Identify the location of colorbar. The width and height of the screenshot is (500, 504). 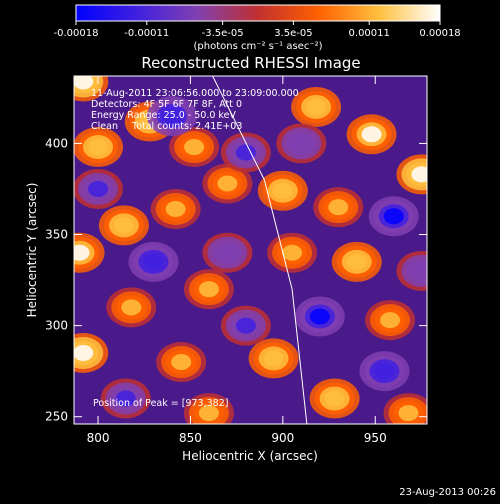
(258, 13).